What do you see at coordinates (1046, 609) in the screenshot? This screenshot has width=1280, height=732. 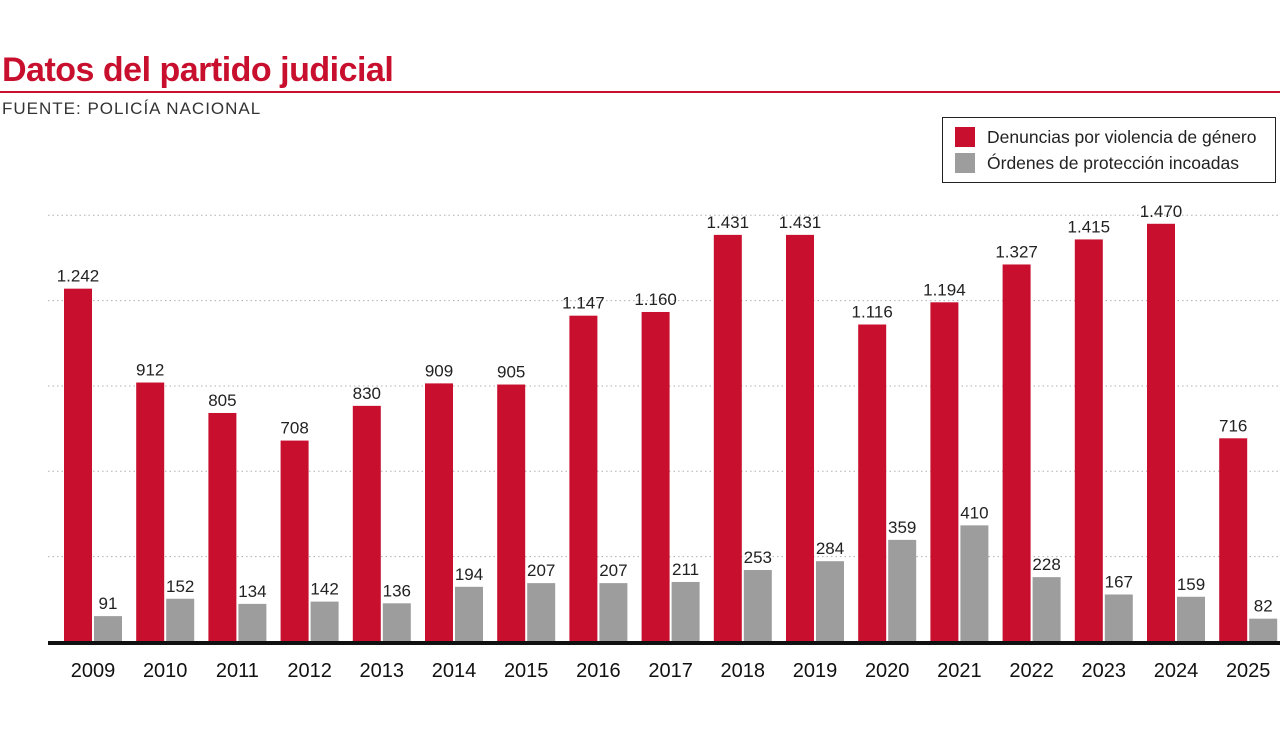 I see `bar-ordenes-2022` at bounding box center [1046, 609].